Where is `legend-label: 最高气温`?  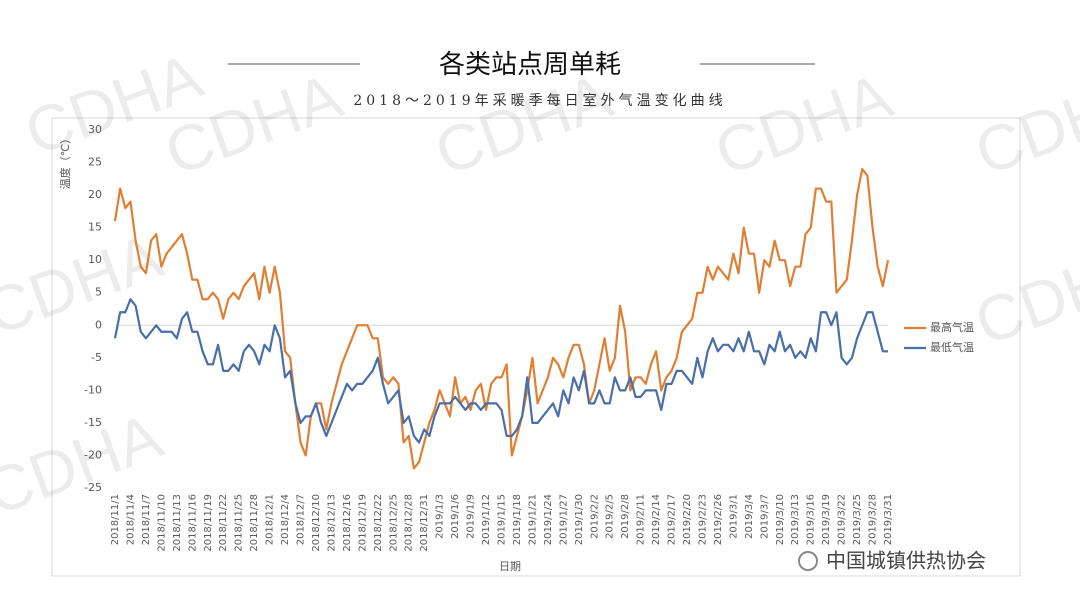 legend-label: 最高气温 is located at coordinates (952, 327).